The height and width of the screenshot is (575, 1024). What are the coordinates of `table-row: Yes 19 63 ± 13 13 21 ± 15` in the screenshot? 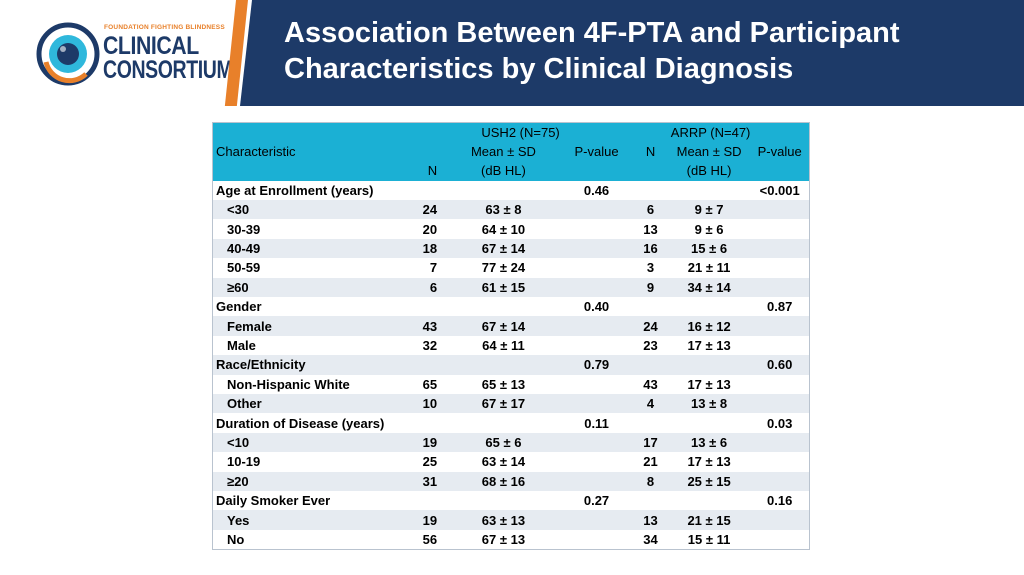 It's located at (511, 520).